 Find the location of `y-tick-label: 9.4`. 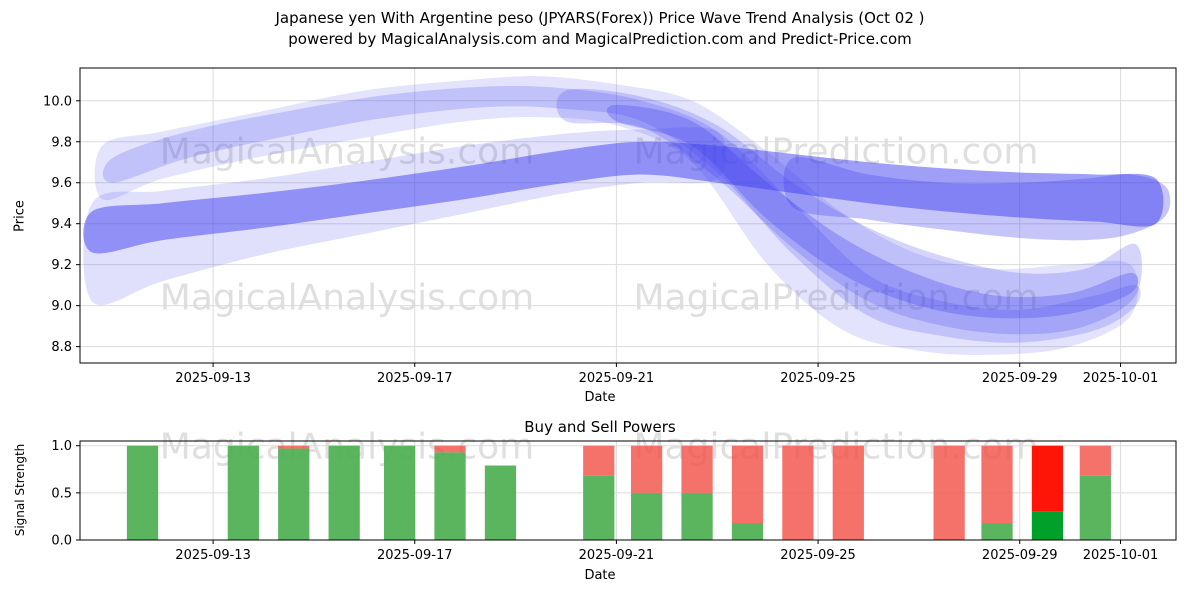

y-tick-label: 9.4 is located at coordinates (61, 224).